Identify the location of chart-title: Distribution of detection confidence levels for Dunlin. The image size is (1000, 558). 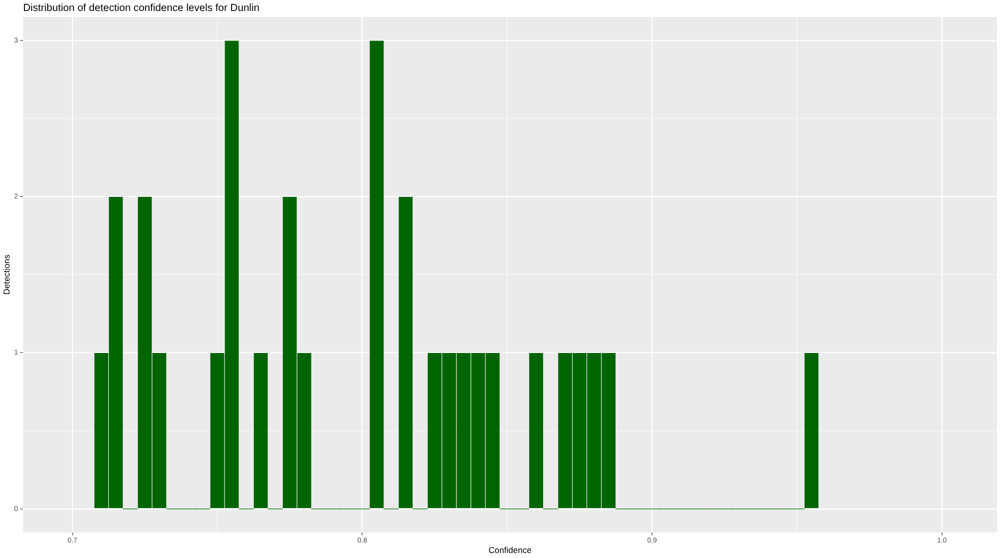
(141, 8).